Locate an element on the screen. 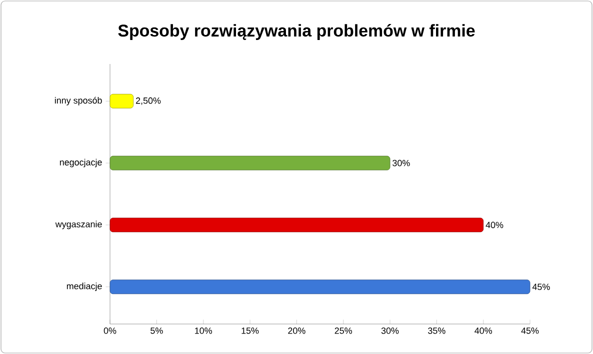 The height and width of the screenshot is (354, 593). x-tick-label: 15% is located at coordinates (250, 331).